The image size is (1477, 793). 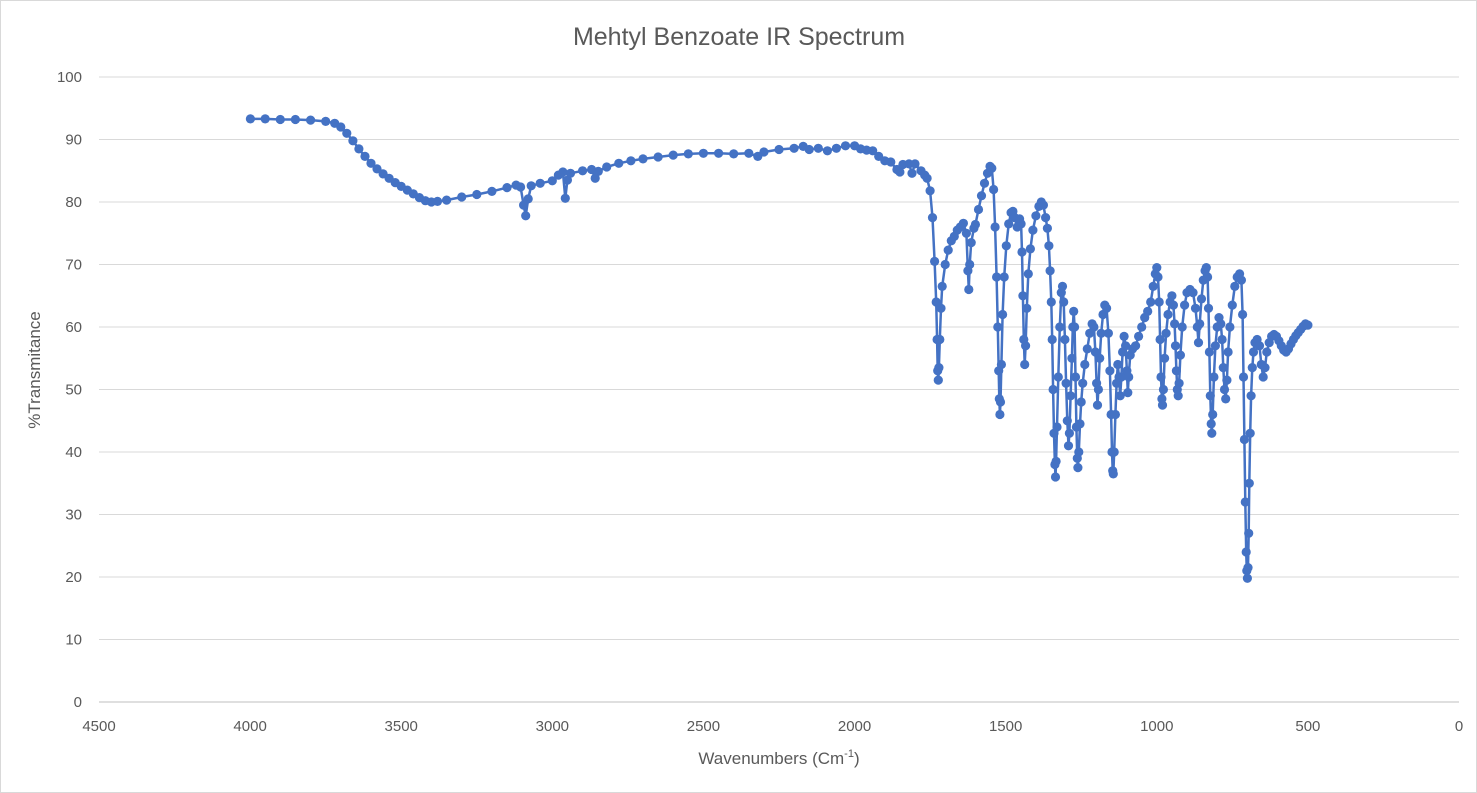 What do you see at coordinates (854, 726) in the screenshot?
I see `x-tick-label: 2000` at bounding box center [854, 726].